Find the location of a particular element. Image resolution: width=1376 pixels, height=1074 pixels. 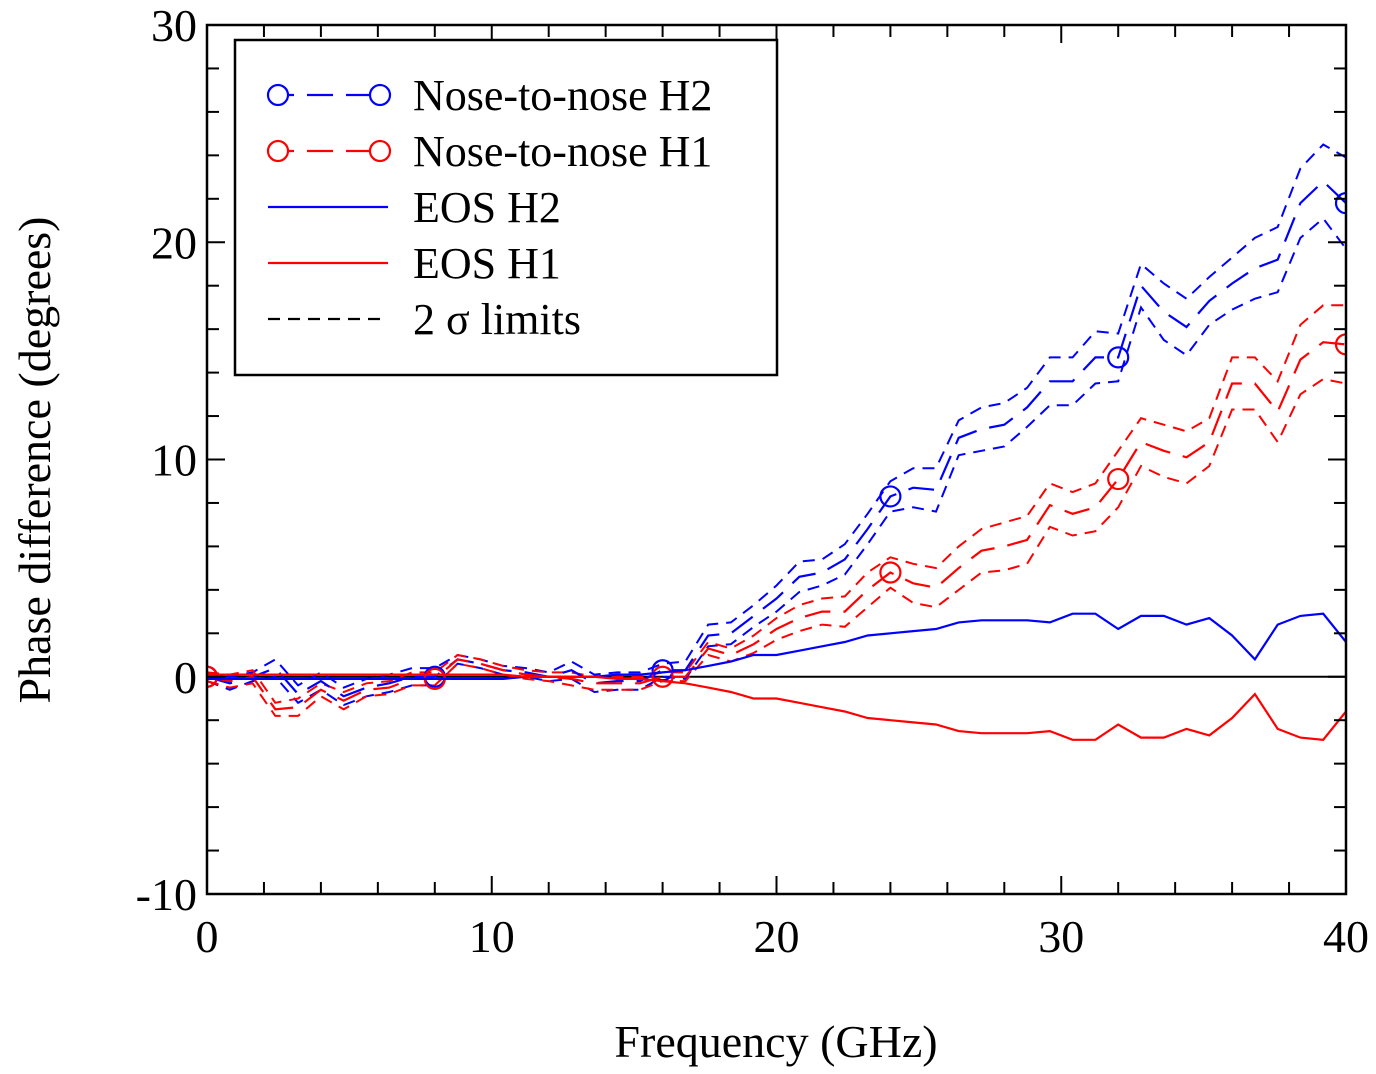

y-tick-label: -10 is located at coordinates (166, 894).